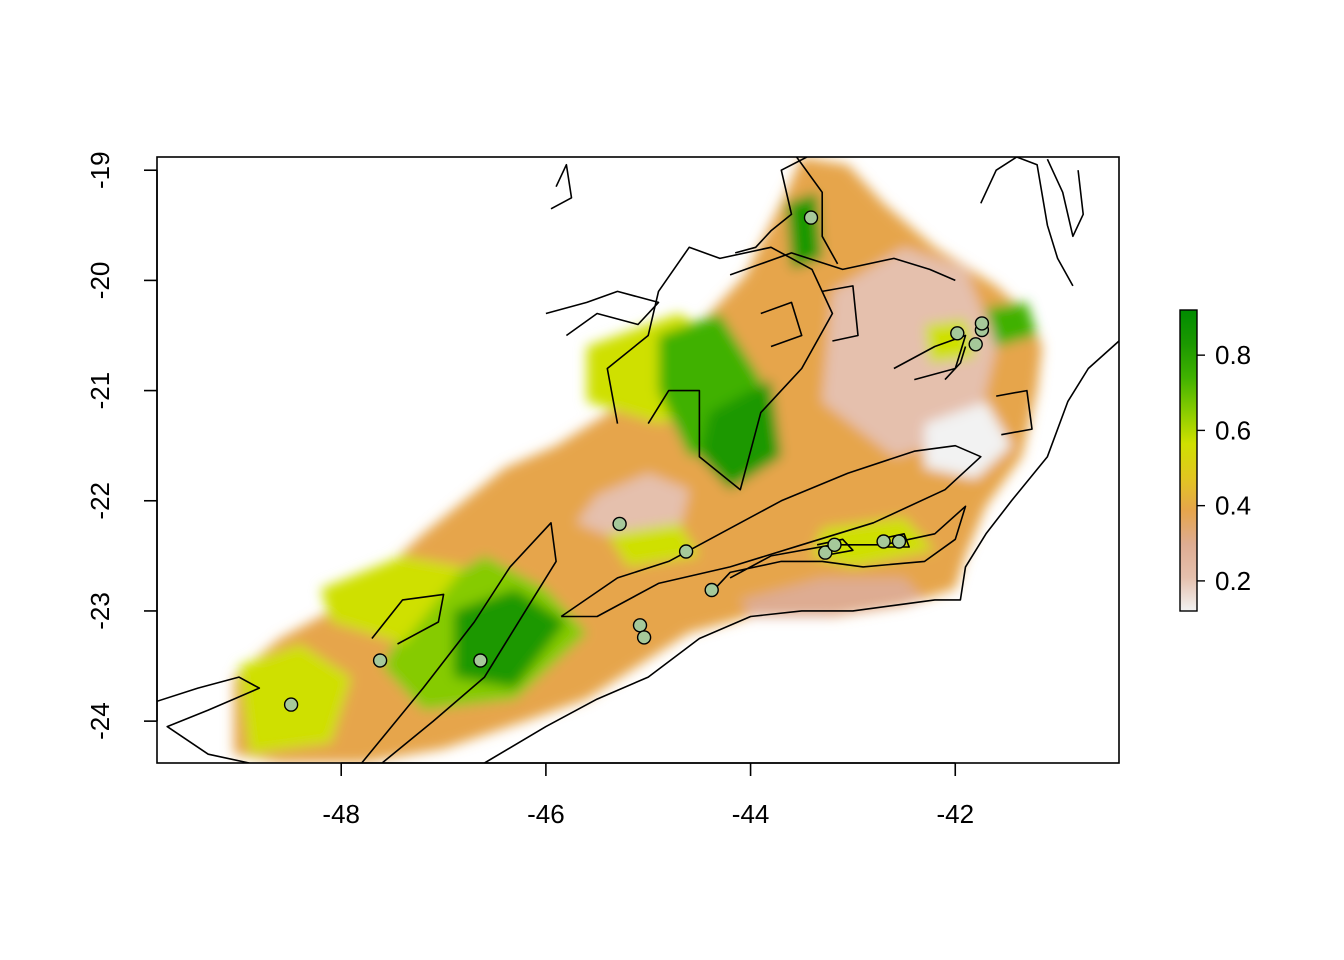 The image size is (1344, 960). What do you see at coordinates (100, 501) in the screenshot?
I see `y-tick-label: -22` at bounding box center [100, 501].